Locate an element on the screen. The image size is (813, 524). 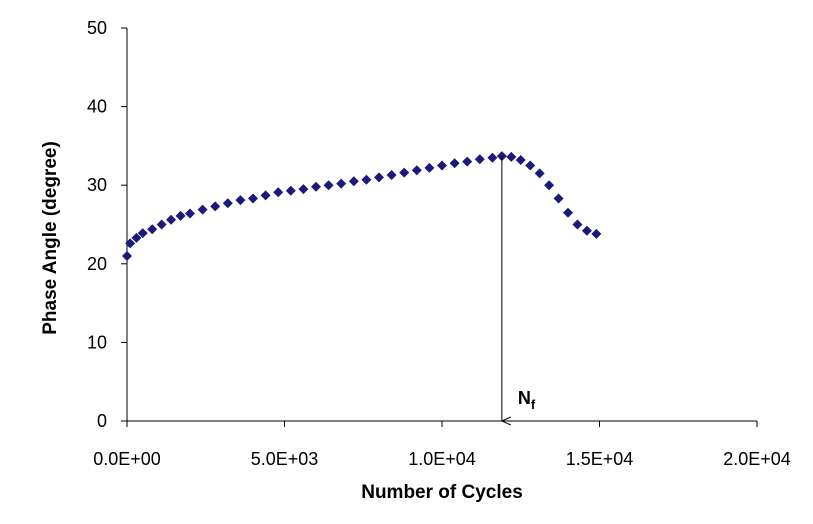
y-tick-label: 10 is located at coordinates (97, 342).